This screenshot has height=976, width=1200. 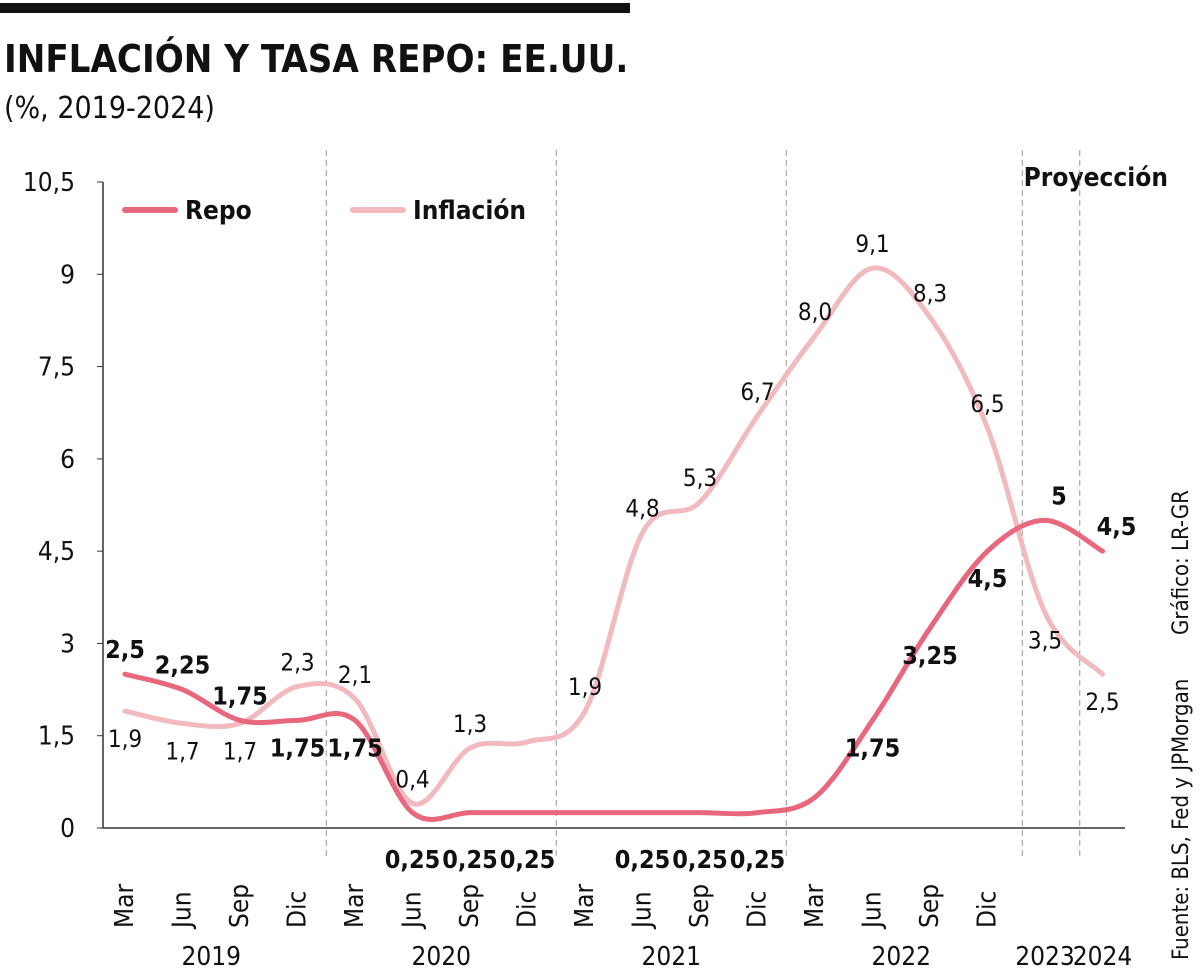 I want to click on value-label: 8,3, so click(x=930, y=293).